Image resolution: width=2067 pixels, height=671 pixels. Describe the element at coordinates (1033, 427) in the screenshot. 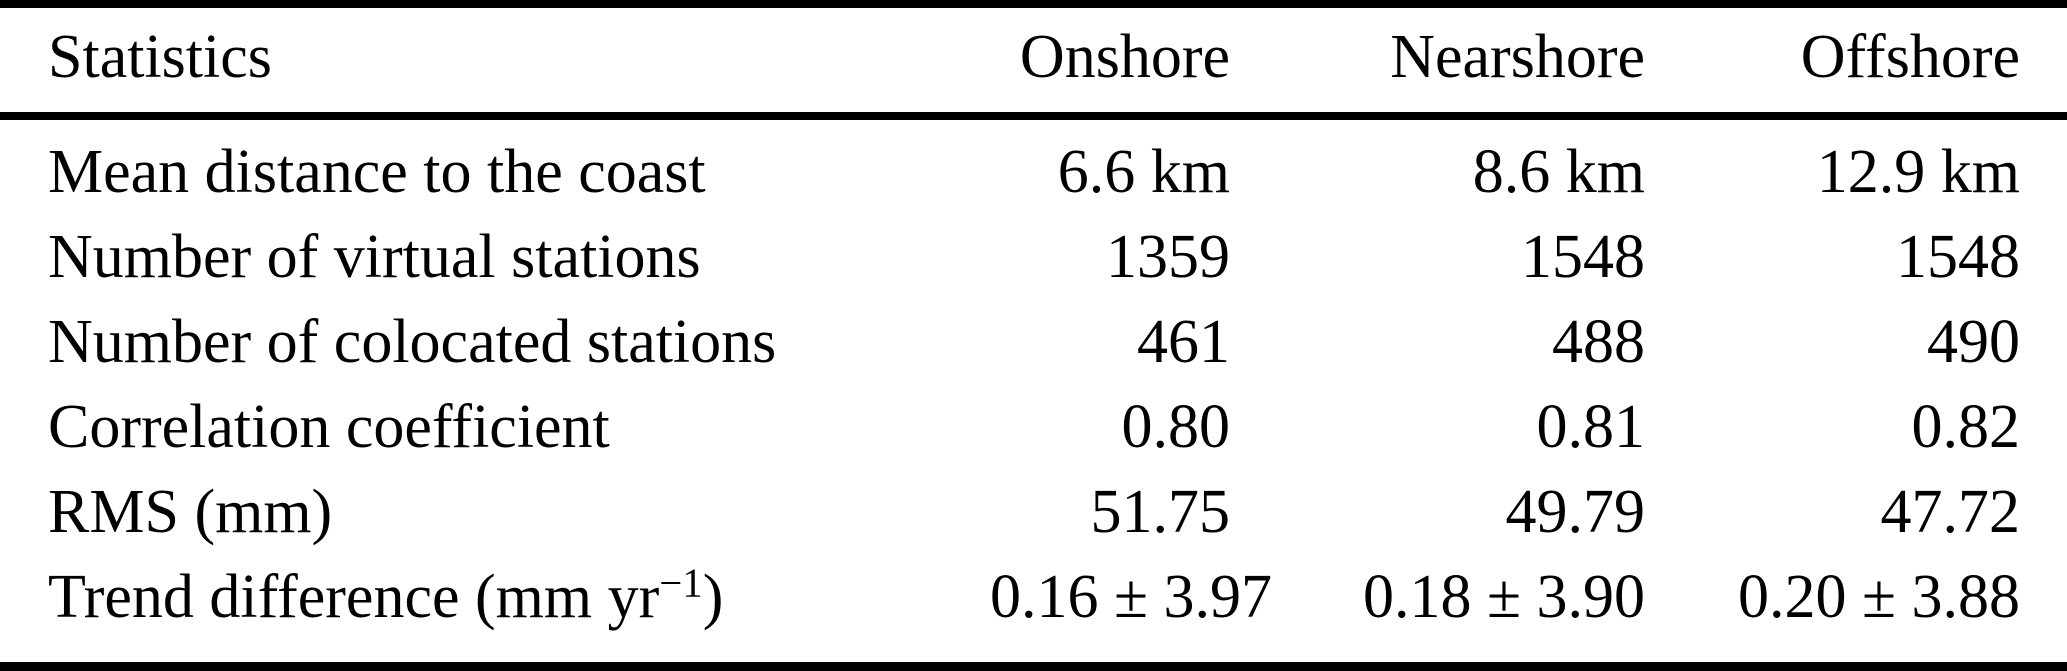

I see `table-row-correlation: Correlation coefficient 0.80 0.81 0.82` at that location.